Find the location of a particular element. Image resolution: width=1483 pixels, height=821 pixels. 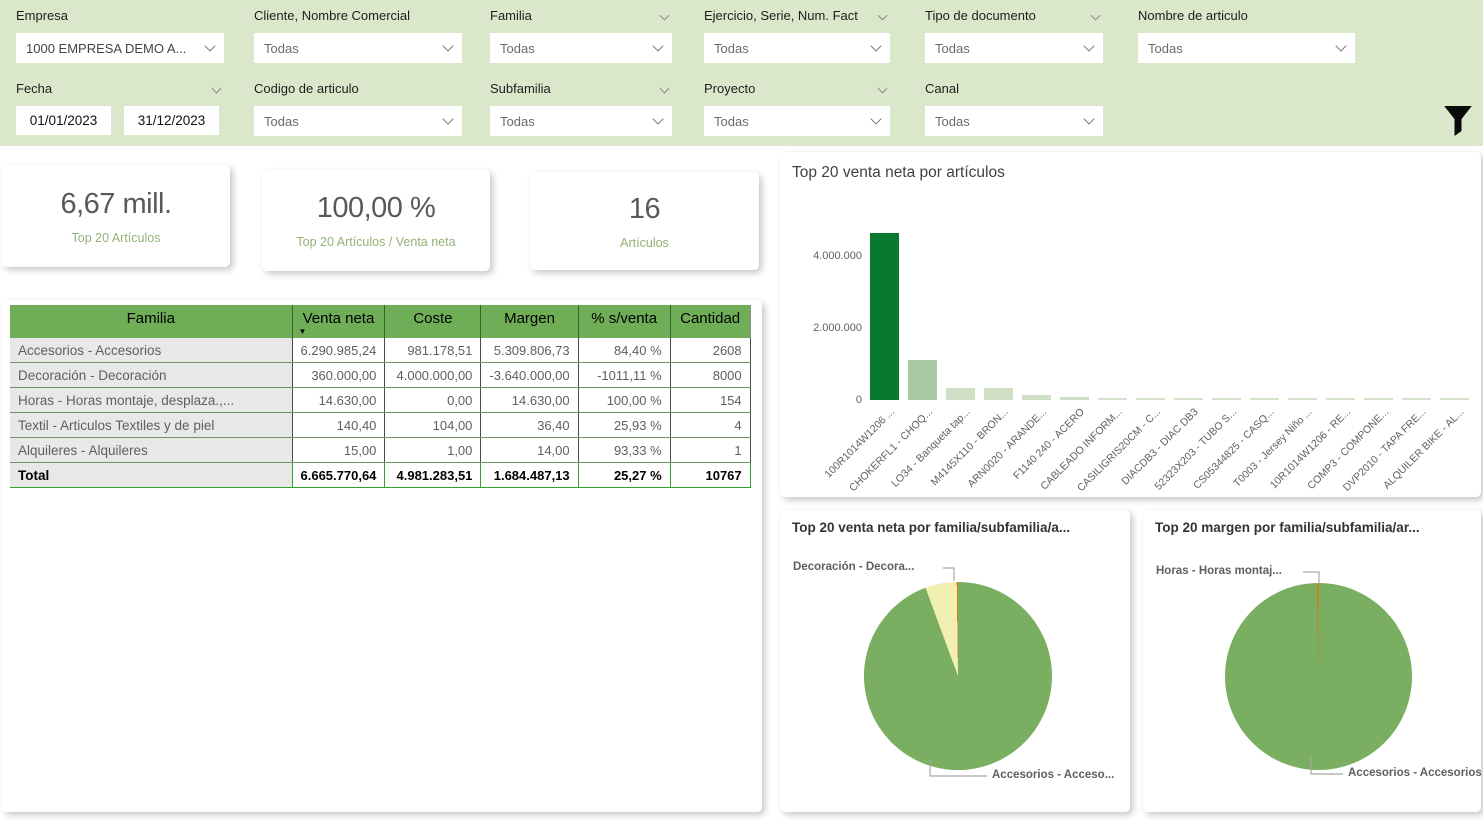

value-cell: 4 is located at coordinates (710, 425).